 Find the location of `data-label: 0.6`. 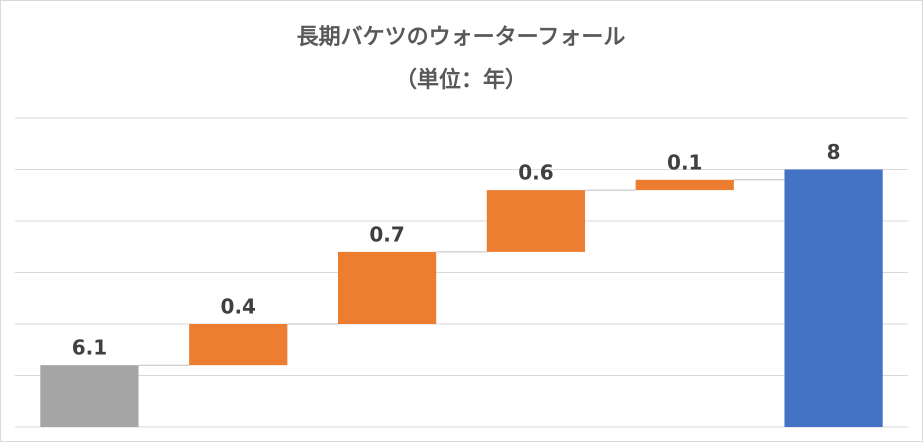

data-label: 0.6 is located at coordinates (535, 173).